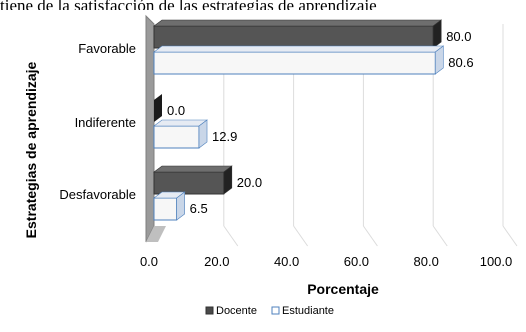 This screenshot has height=332, width=526. I want to click on bar-estudiante-indiferente-side, so click(203, 134).